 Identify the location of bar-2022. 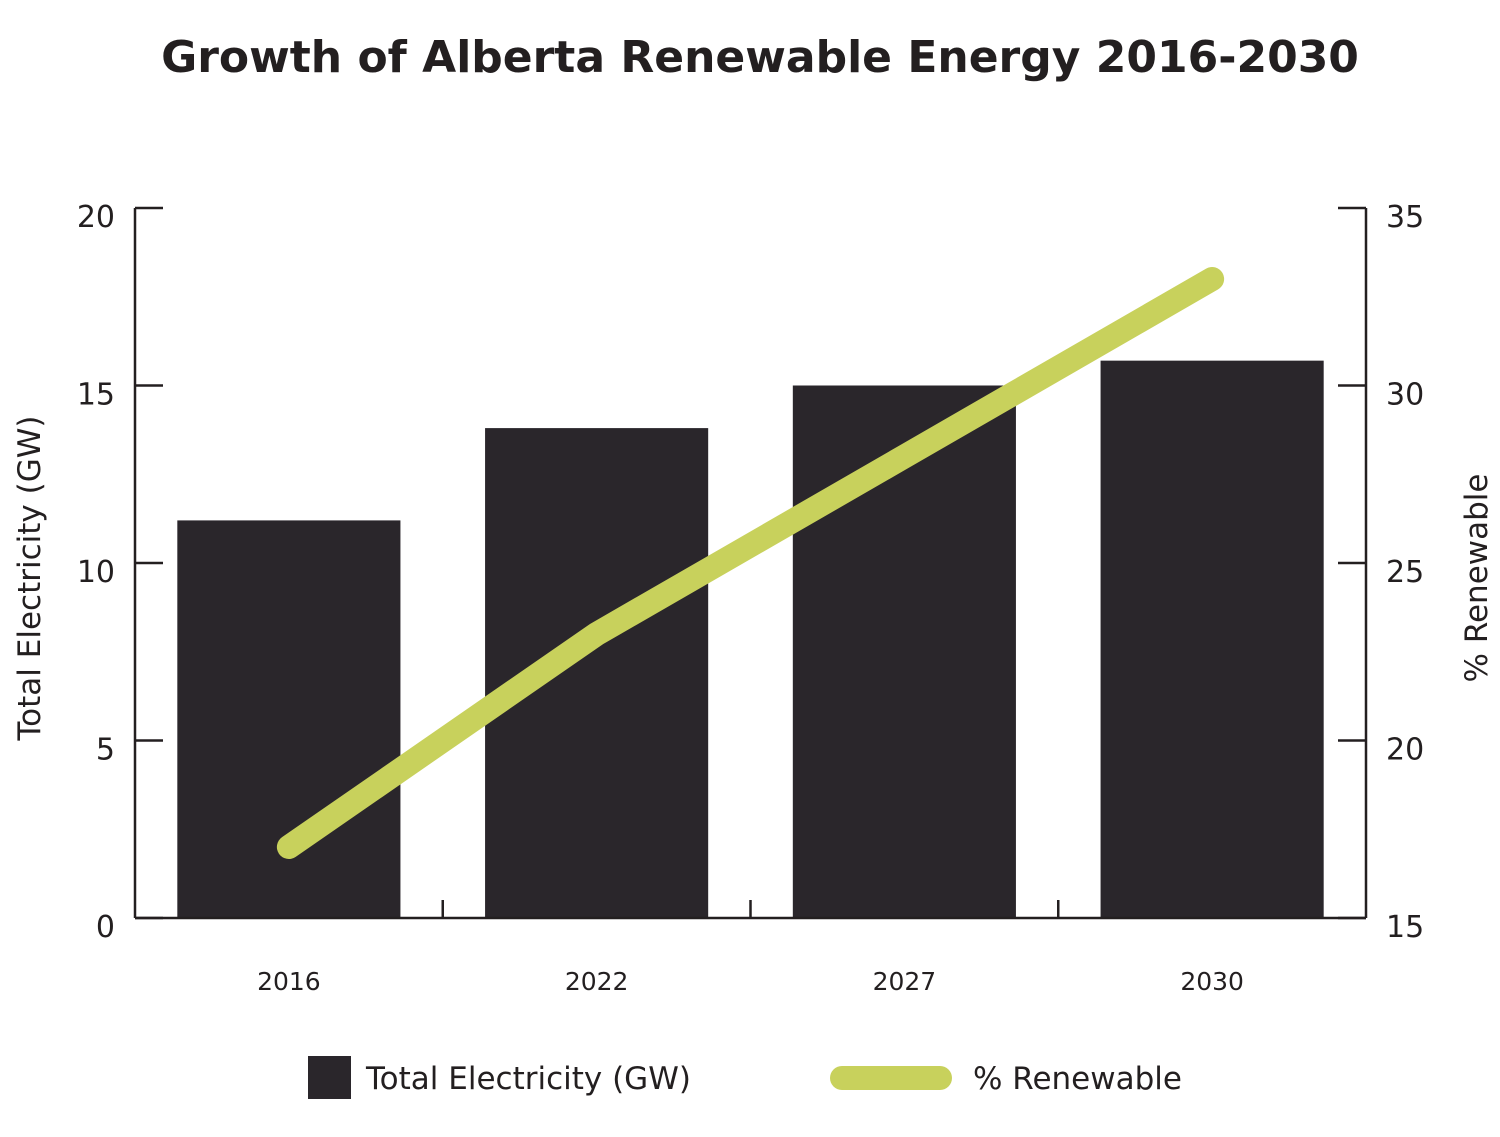
(597, 673).